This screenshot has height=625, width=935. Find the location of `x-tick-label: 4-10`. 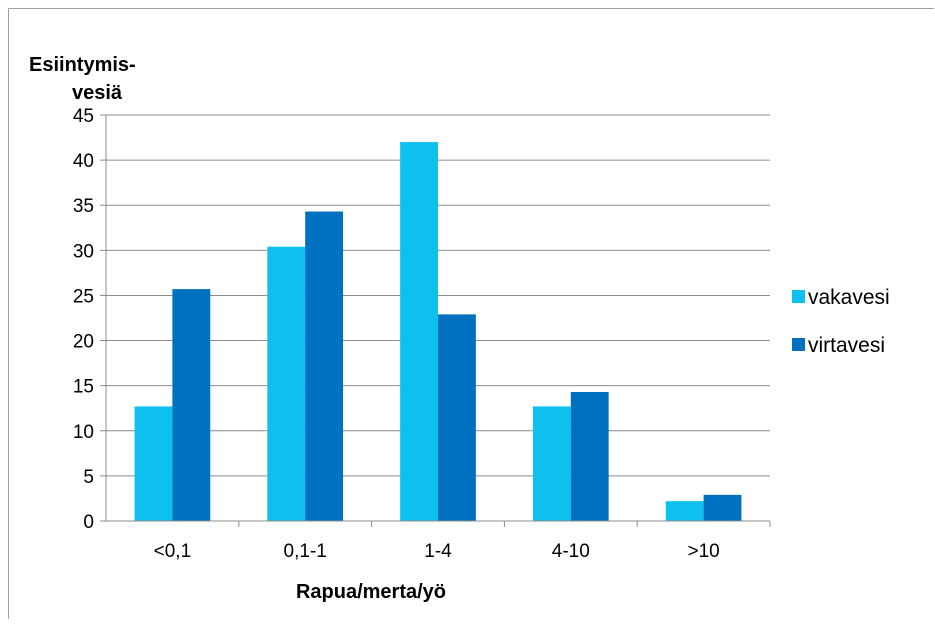

x-tick-label: 4-10 is located at coordinates (571, 551).